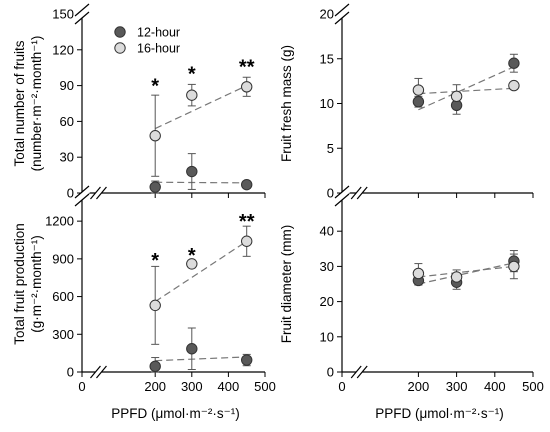 This screenshot has height=432, width=550. Describe the element at coordinates (286, 103) in the screenshot. I see `y-axis-label: Fruit fresh mass (g)` at that location.